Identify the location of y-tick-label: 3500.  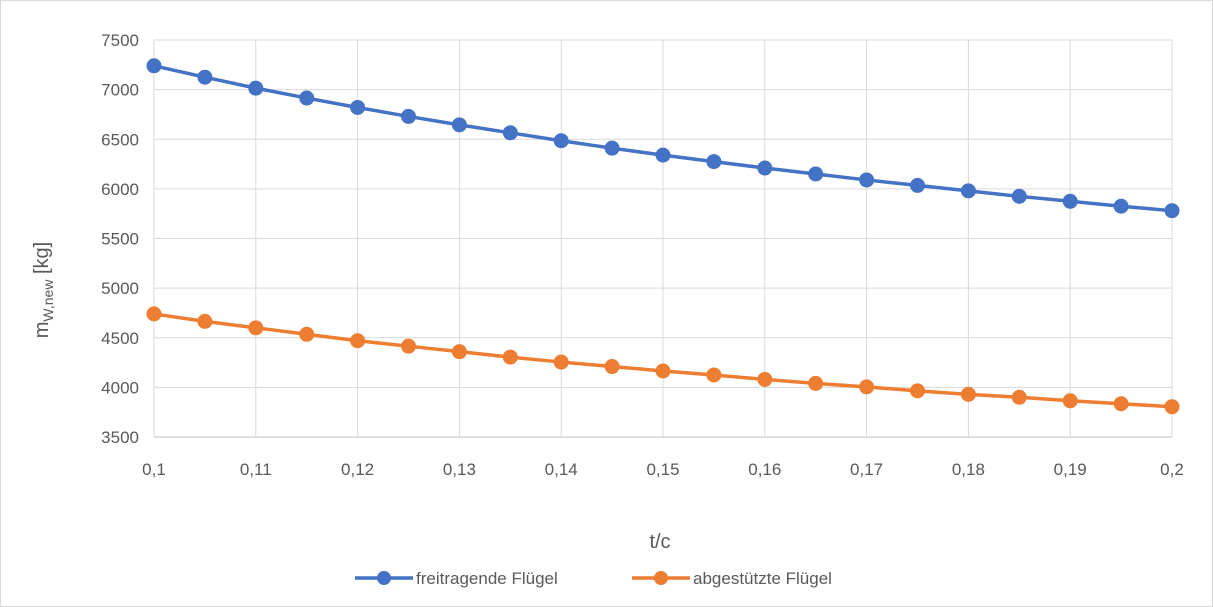
(120, 437).